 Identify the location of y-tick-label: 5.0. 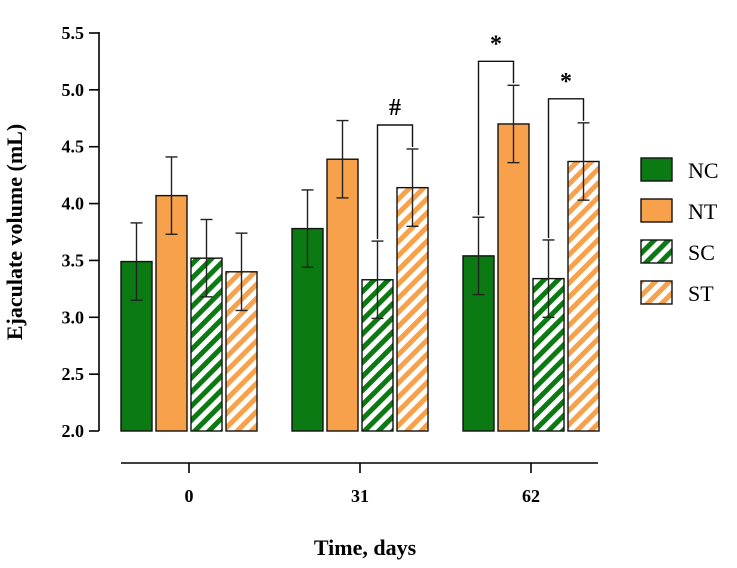
(73, 90).